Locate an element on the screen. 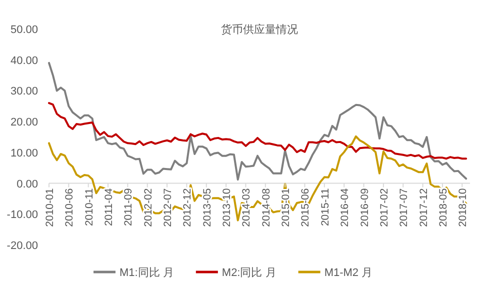 This screenshot has width=481, height=289. legend-label: M2:同比 月 is located at coordinates (249, 272).